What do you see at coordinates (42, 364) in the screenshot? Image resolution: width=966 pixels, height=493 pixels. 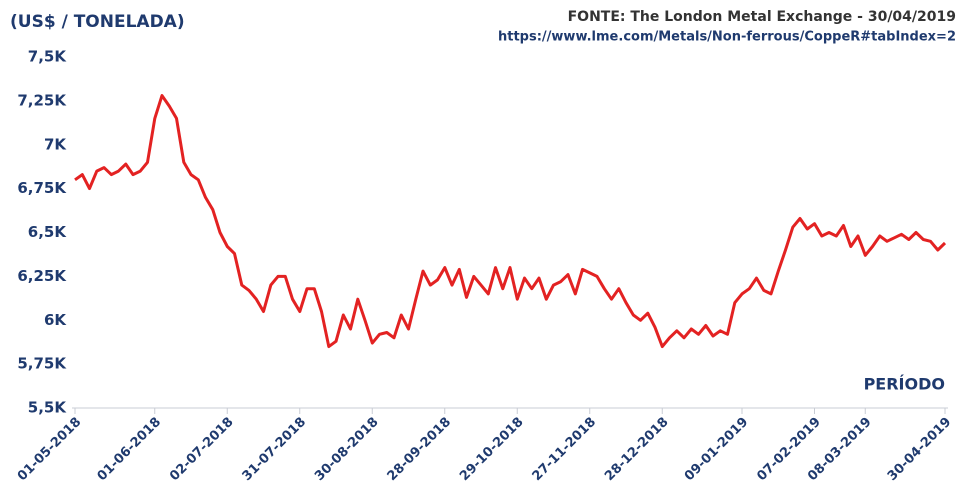 I see `y-tick-label: 5,75K` at bounding box center [42, 364].